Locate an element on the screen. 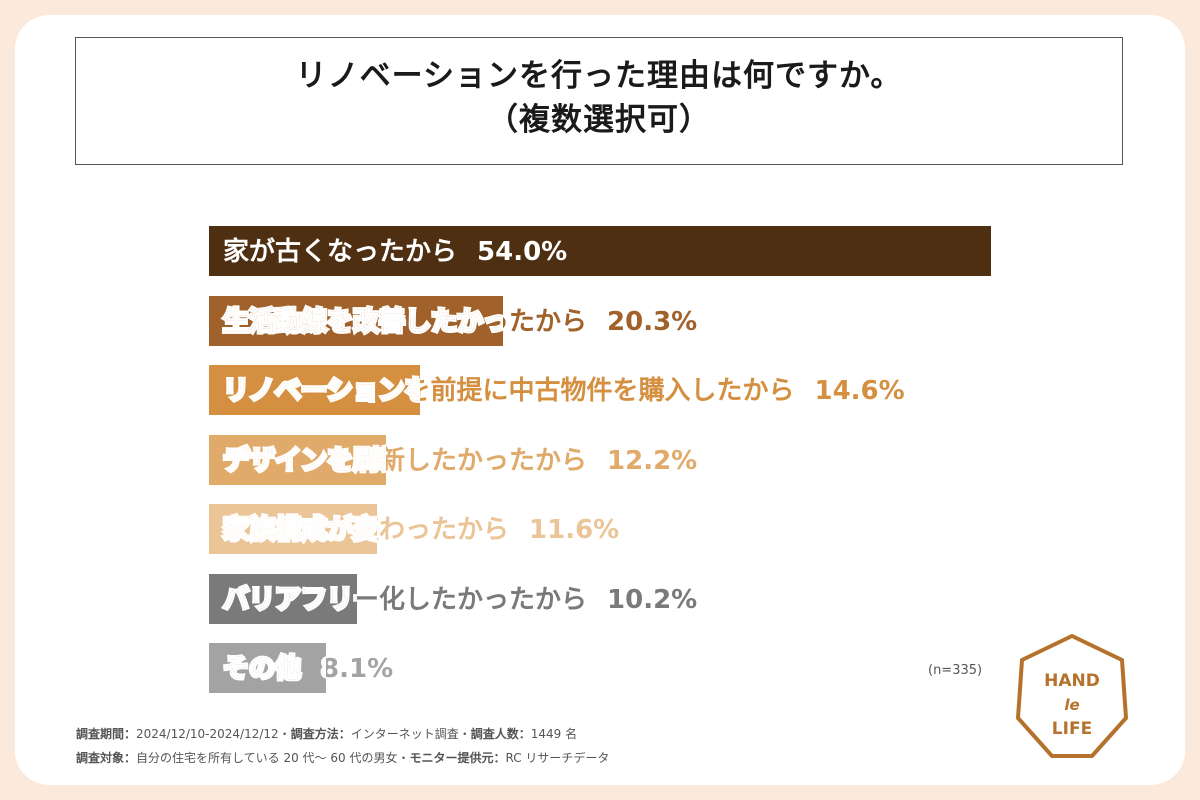  handle-life-logo: HAND le LIFE is located at coordinates (1072, 696).